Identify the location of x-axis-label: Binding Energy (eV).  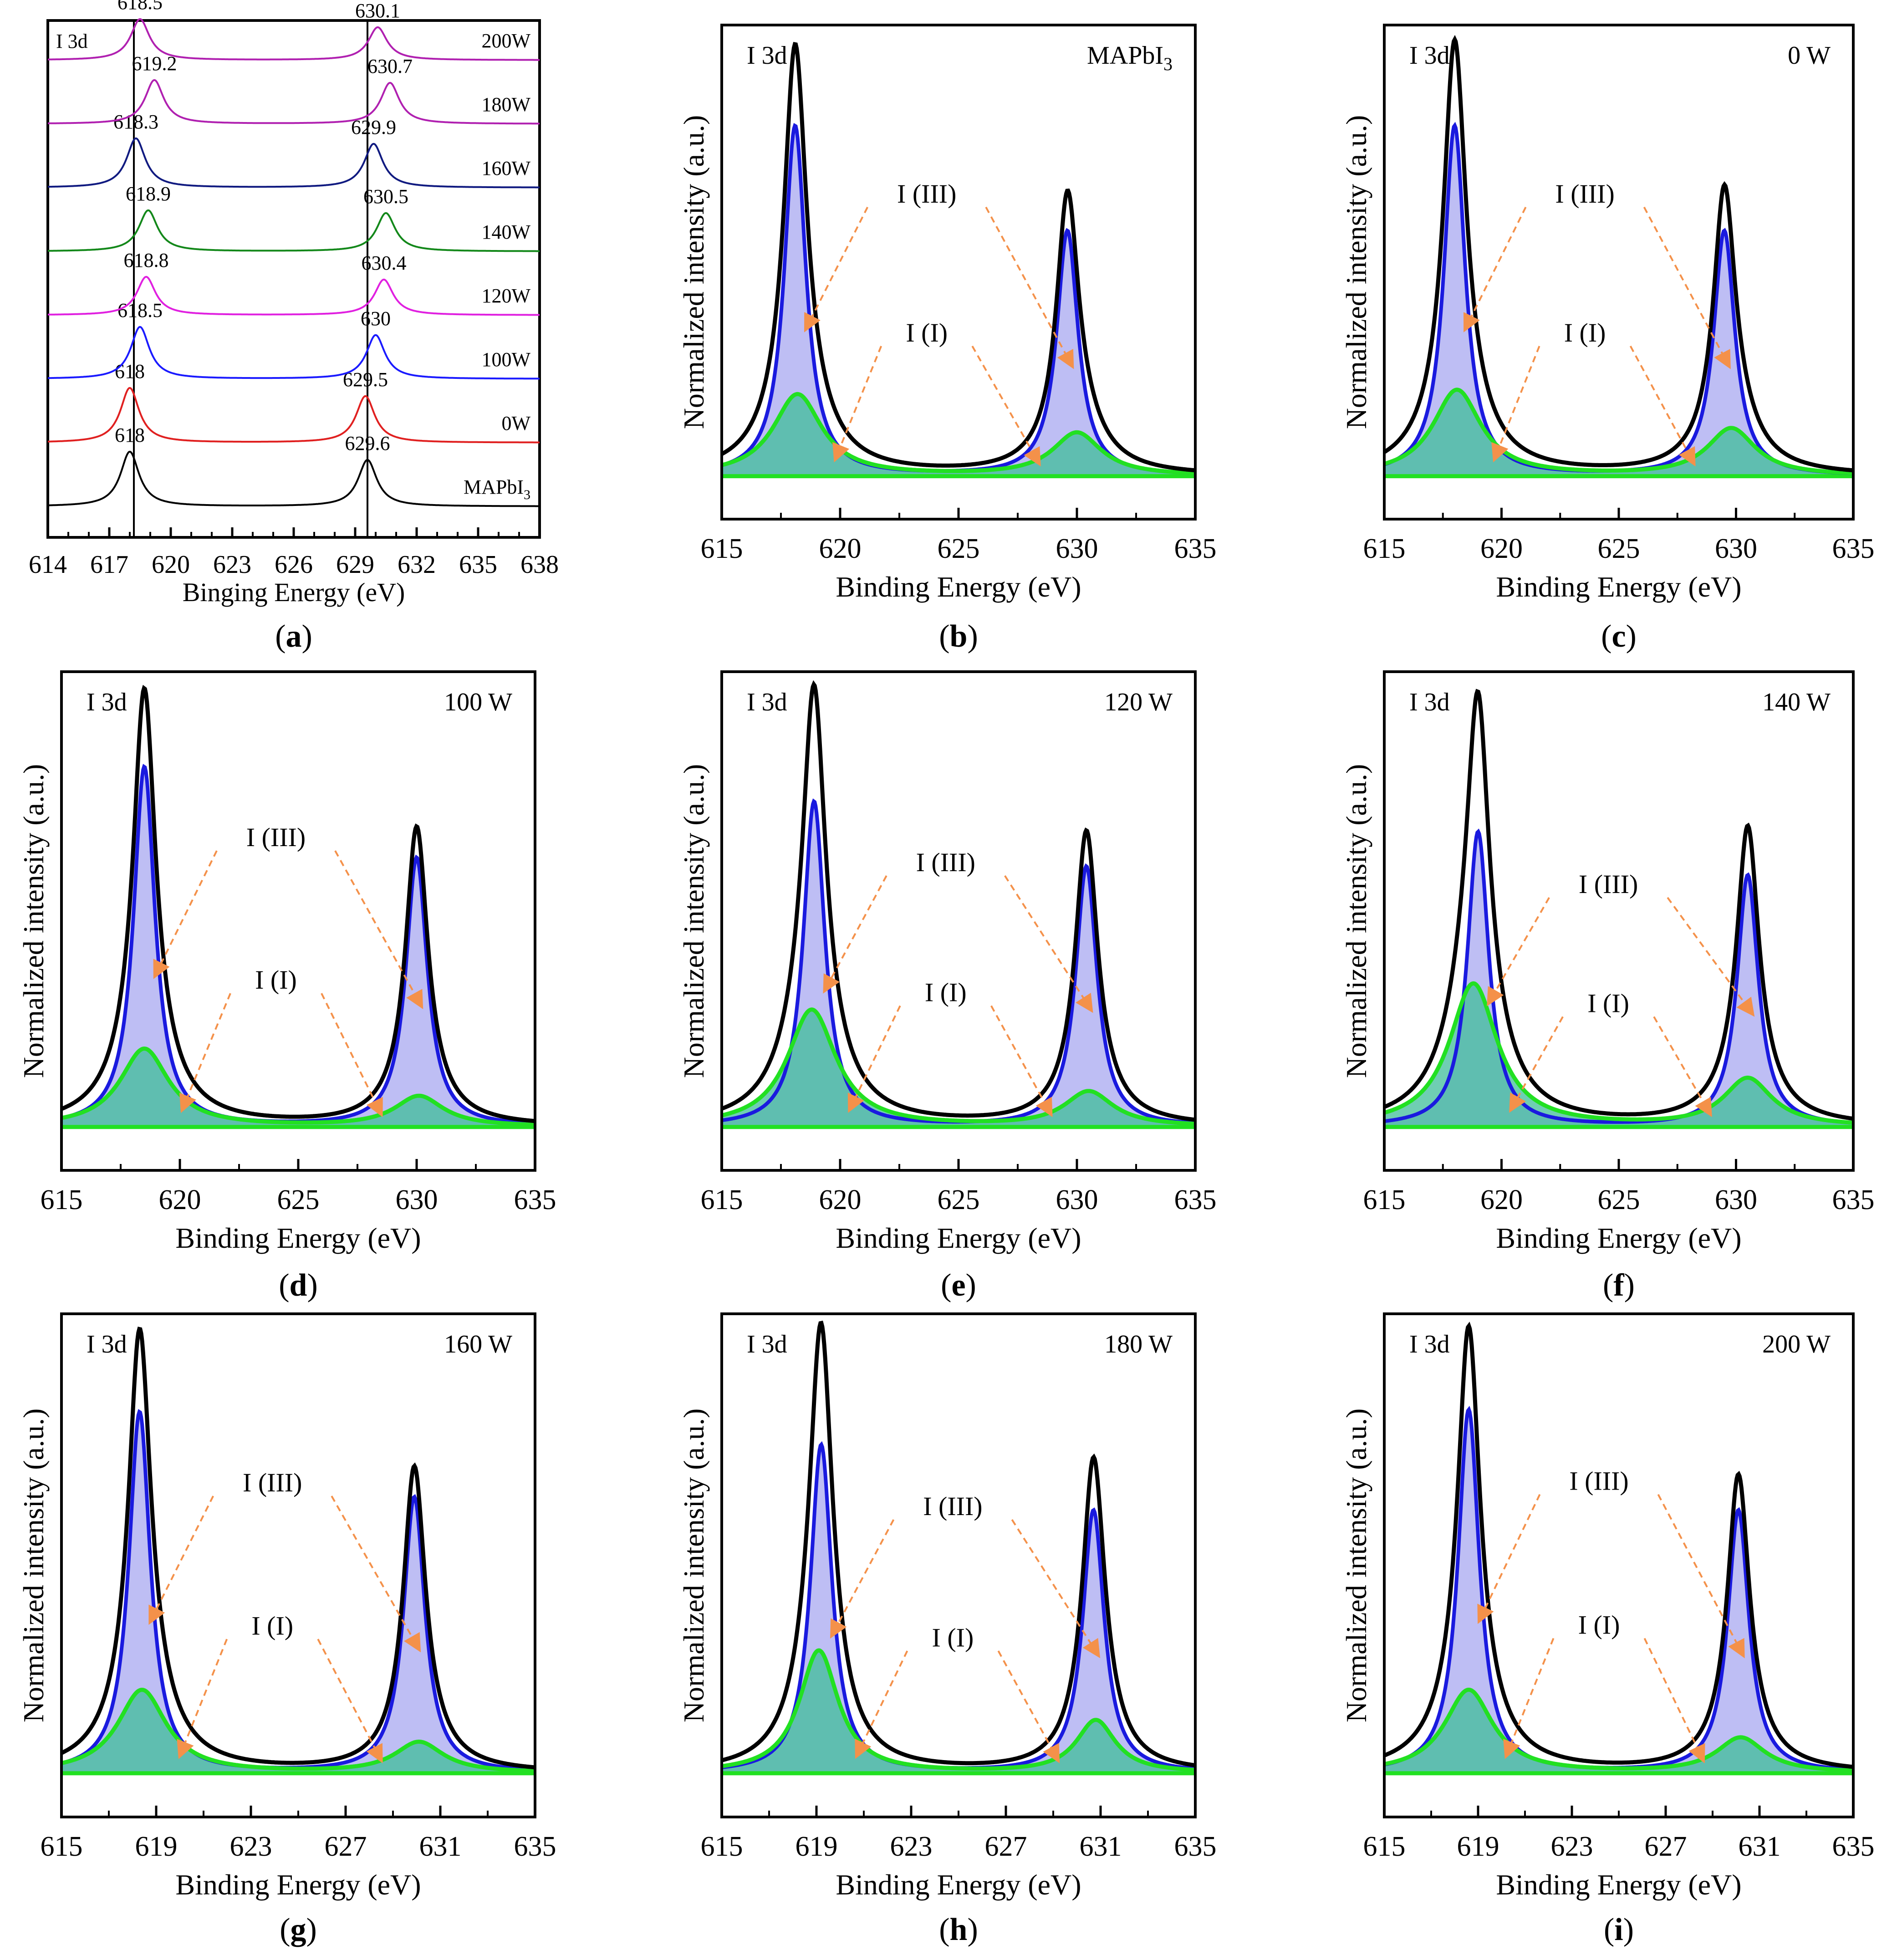
(1618, 1885).